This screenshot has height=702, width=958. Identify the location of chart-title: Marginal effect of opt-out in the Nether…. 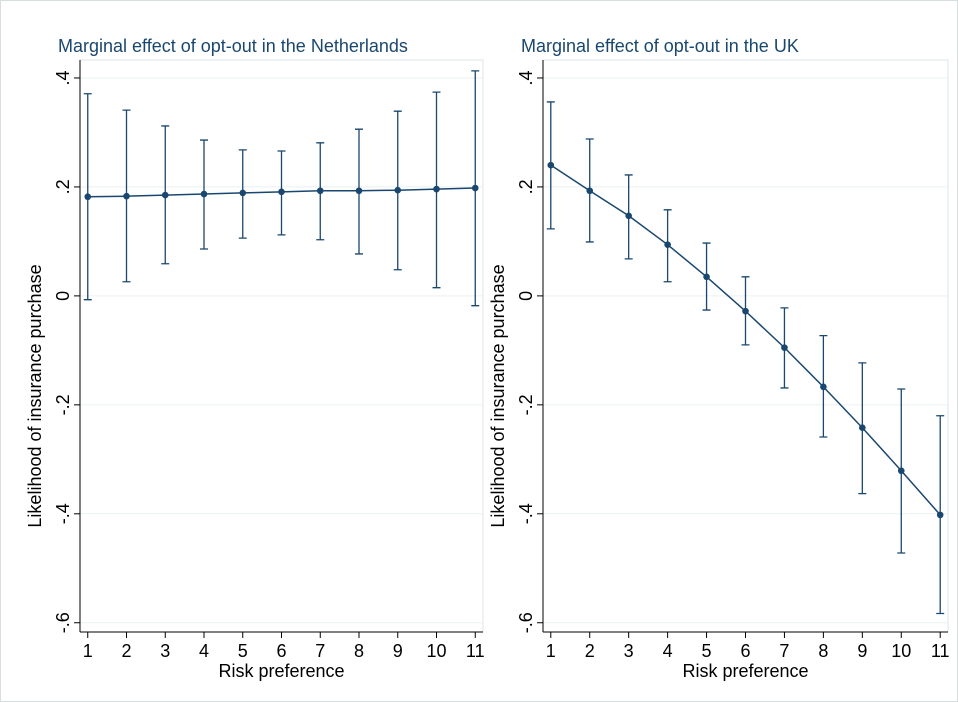
(233, 46).